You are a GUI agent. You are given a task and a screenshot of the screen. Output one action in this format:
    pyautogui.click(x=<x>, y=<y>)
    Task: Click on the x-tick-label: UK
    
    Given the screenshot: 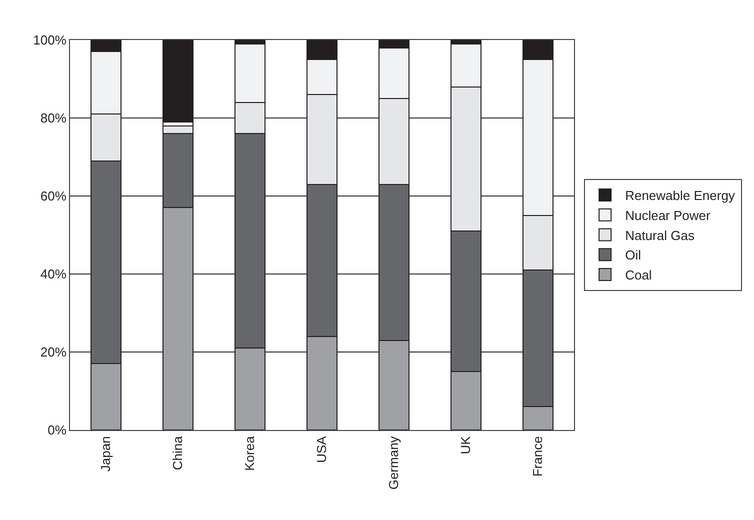 What is the action you would take?
    pyautogui.click(x=466, y=445)
    